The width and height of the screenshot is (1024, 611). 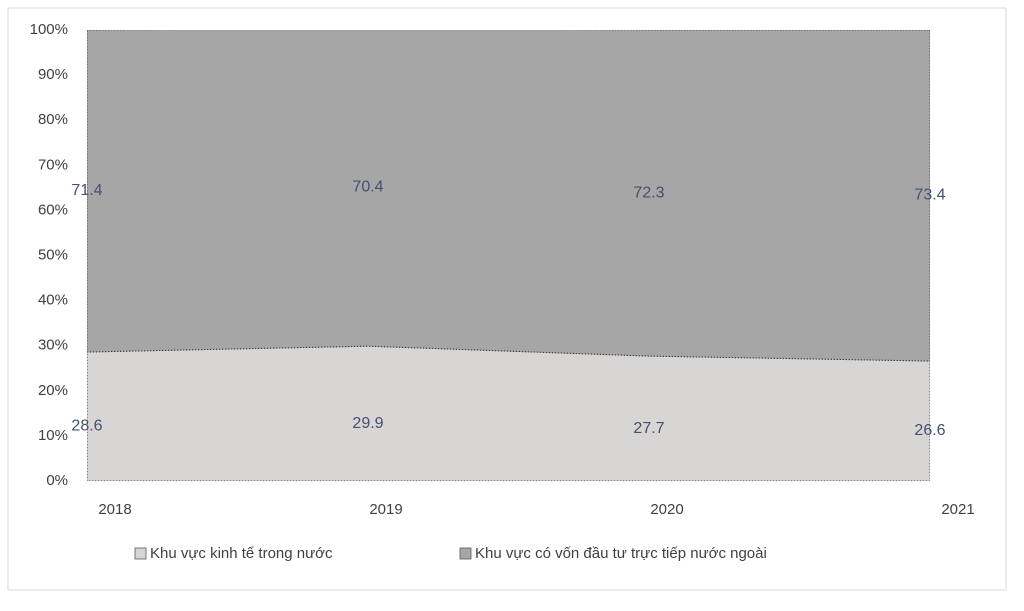 I want to click on y-tick-label: 70%, so click(x=53, y=164).